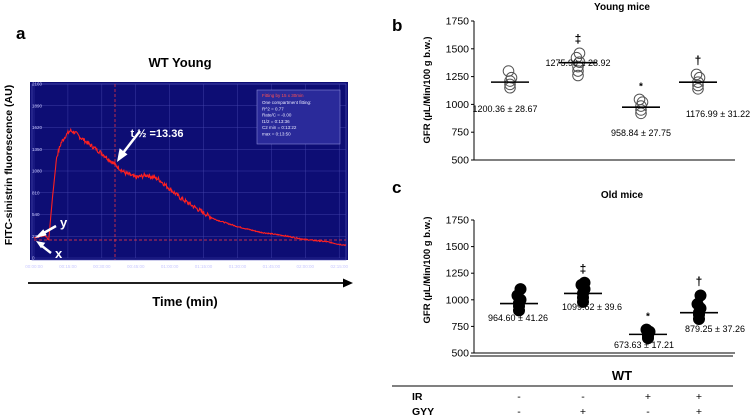 The height and width of the screenshot is (418, 756). What do you see at coordinates (9, 165) in the screenshot?
I see `trace-ylabel: FITC-sinistrin fluorescence (AU)` at bounding box center [9, 165].